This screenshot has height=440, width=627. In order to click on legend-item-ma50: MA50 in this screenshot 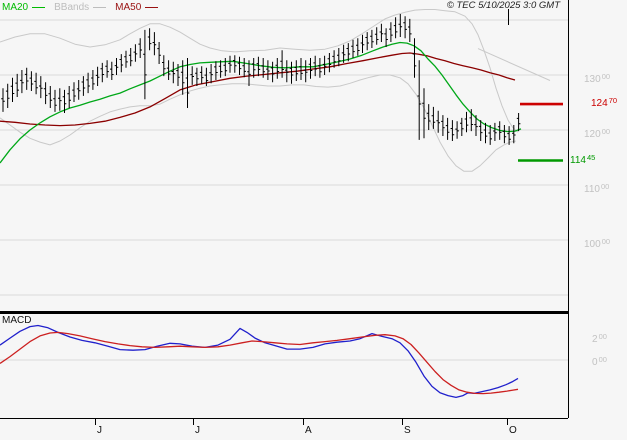, I will do `click(137, 7)`.